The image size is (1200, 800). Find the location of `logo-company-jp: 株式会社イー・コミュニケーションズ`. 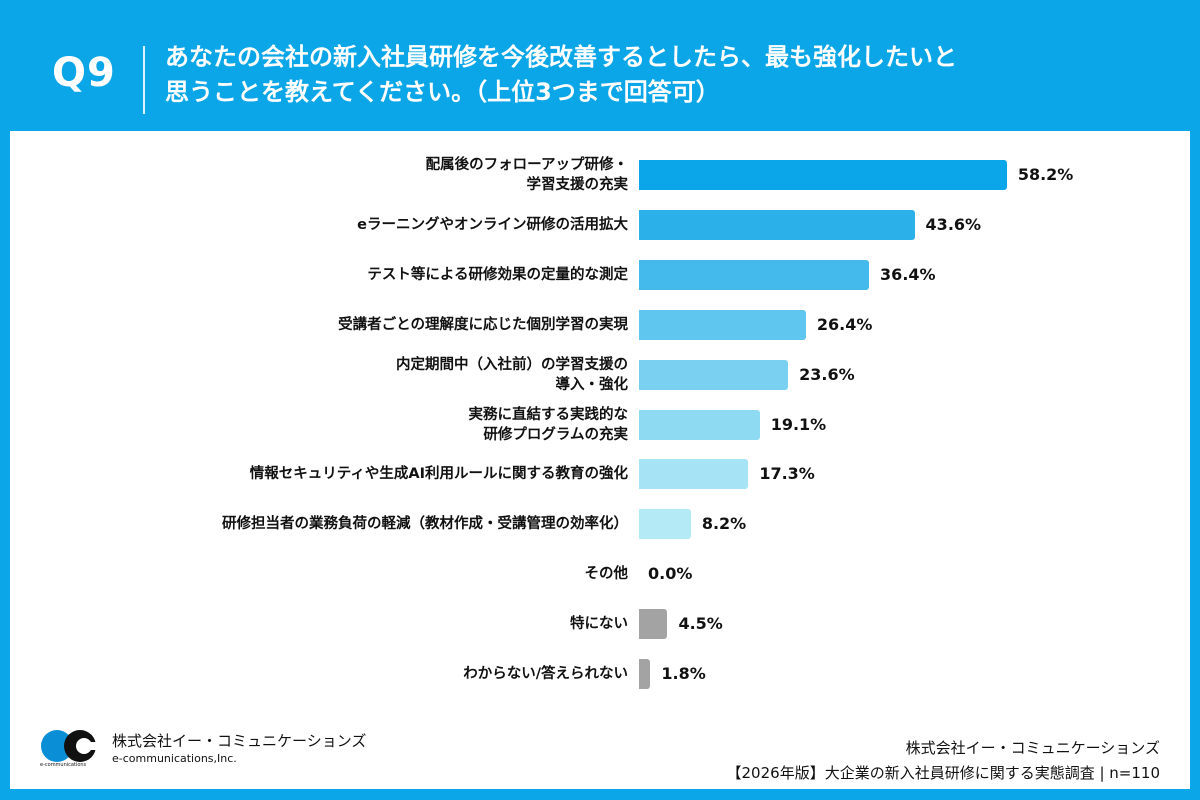

logo-company-jp: 株式会社イー・コミュニケーションズ is located at coordinates (239, 741).